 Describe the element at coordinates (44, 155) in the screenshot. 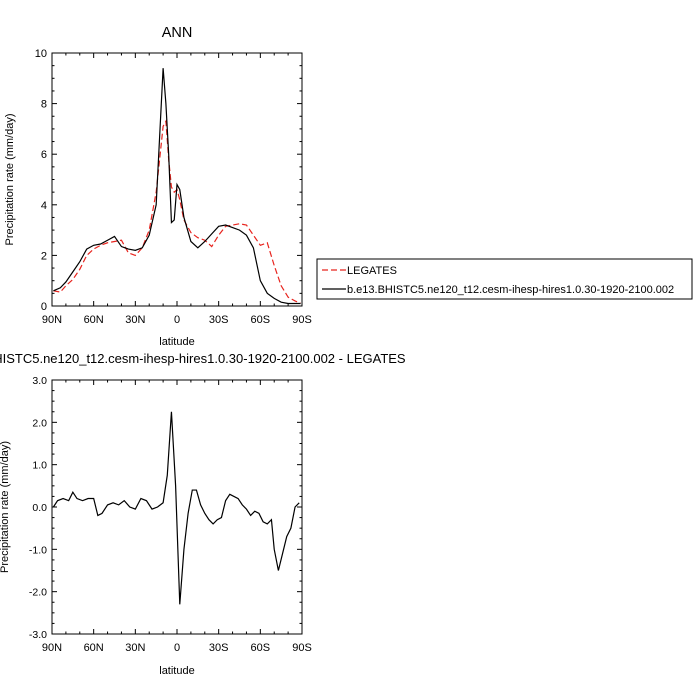

I see `y-tick-label: 6` at that location.